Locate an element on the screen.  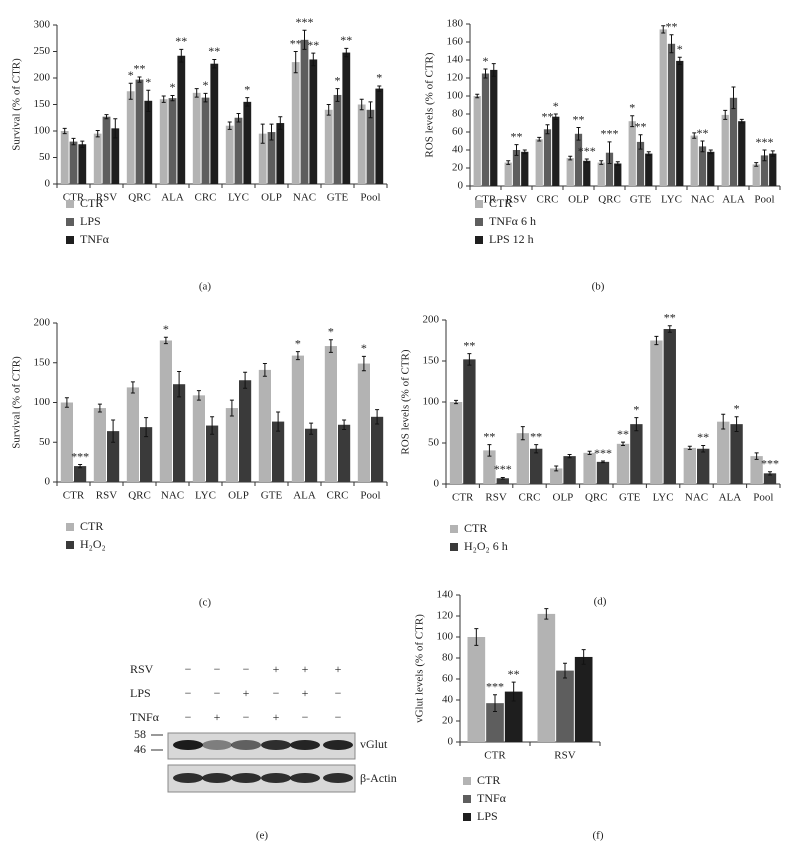
y-tick-label: 180 is located at coordinates (455, 24).